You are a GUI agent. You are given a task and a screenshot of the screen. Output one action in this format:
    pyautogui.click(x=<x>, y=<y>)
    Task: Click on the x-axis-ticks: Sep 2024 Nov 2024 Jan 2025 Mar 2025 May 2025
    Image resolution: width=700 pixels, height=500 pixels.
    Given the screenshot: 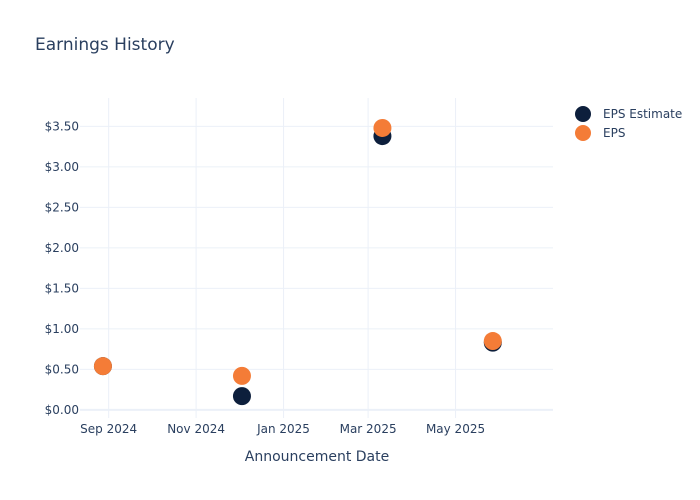 What is the action you would take?
    pyautogui.click(x=282, y=429)
    